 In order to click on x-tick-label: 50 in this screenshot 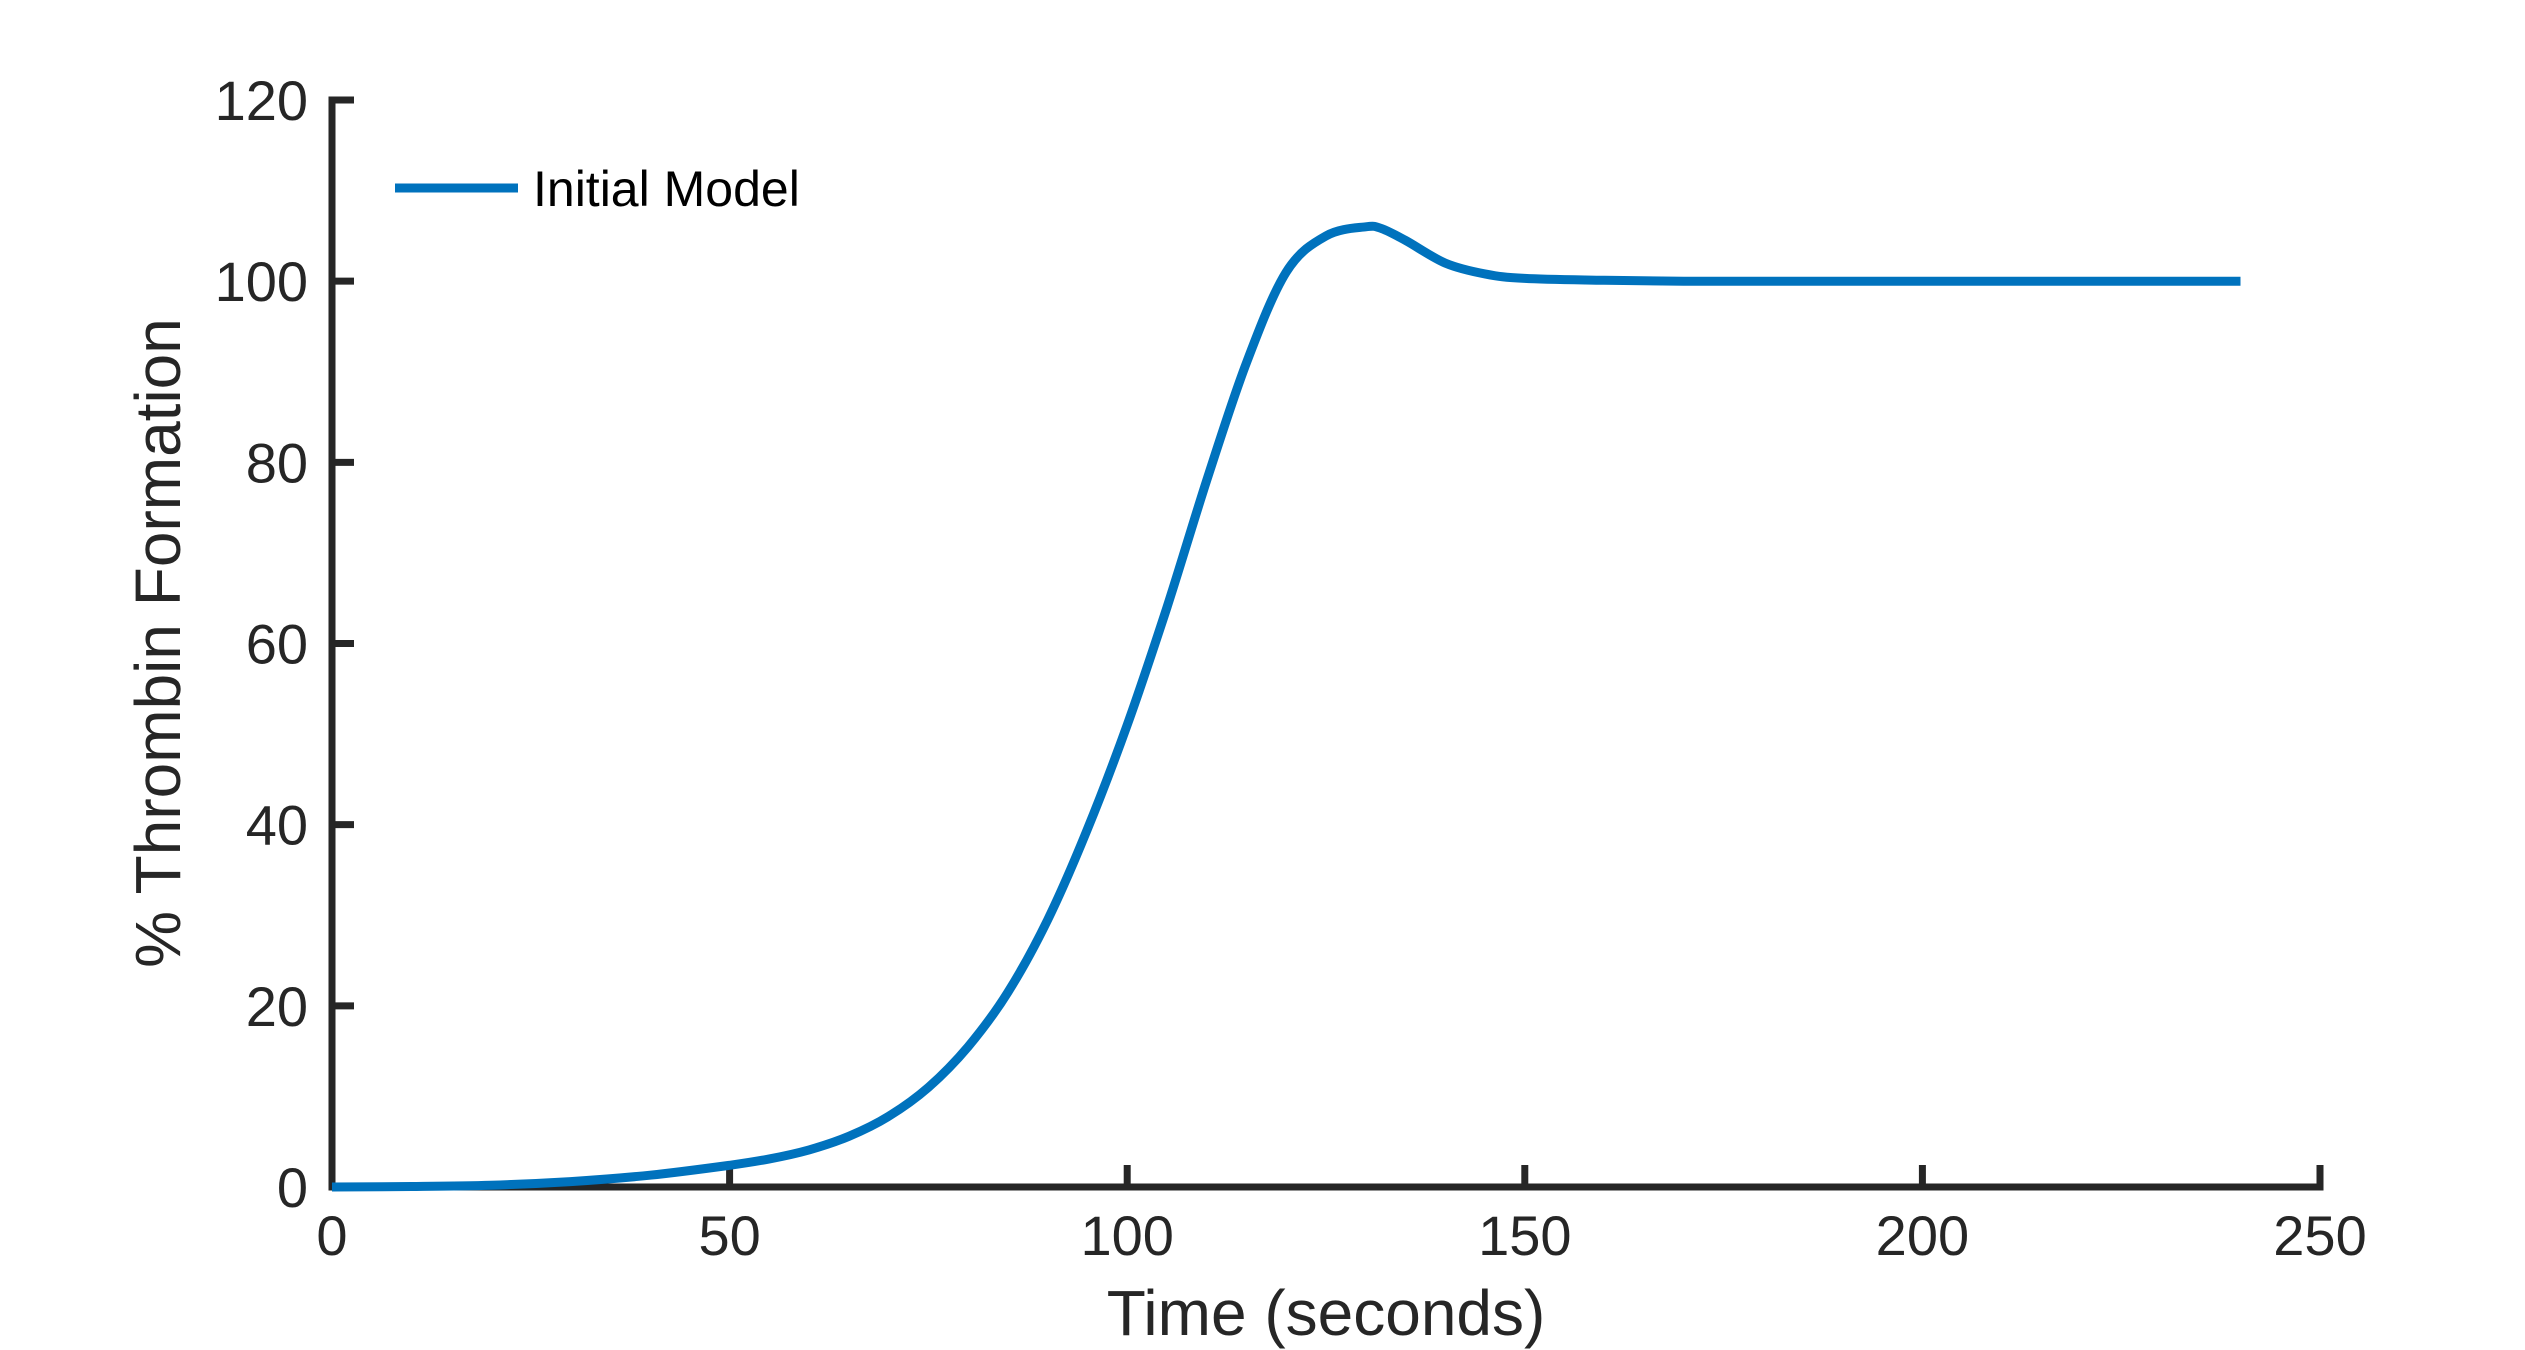, I will do `click(729, 1235)`.